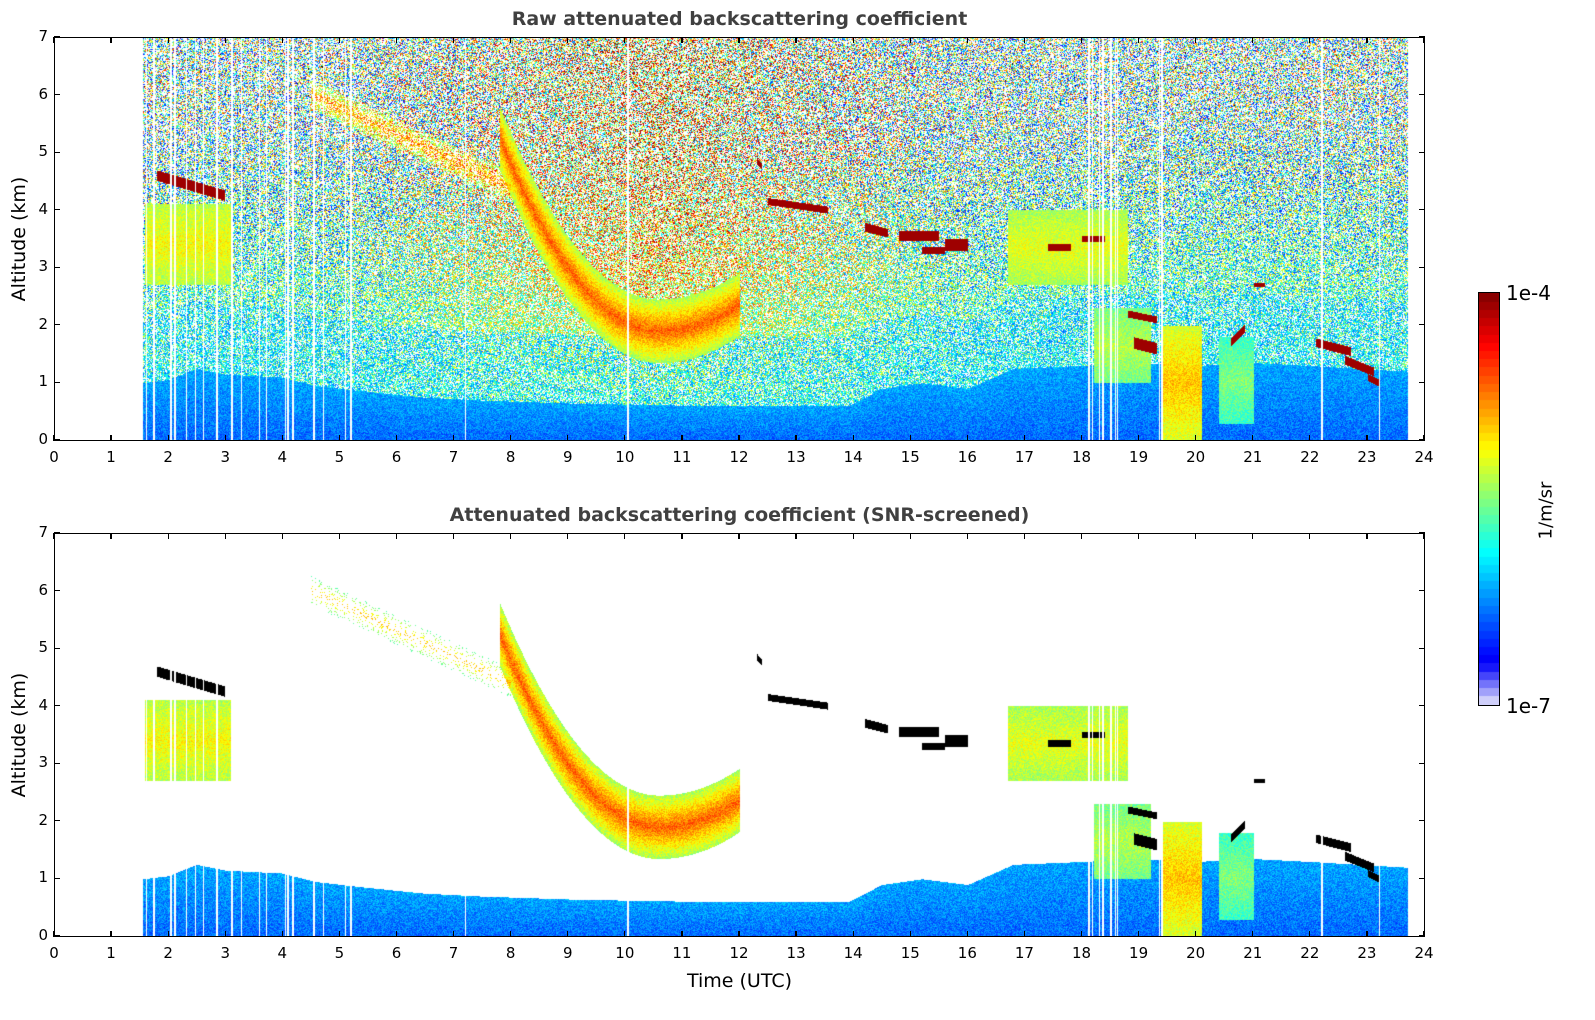 The height and width of the screenshot is (1020, 1595). I want to click on colorbar-min-label: 1e-7, so click(1528, 706).